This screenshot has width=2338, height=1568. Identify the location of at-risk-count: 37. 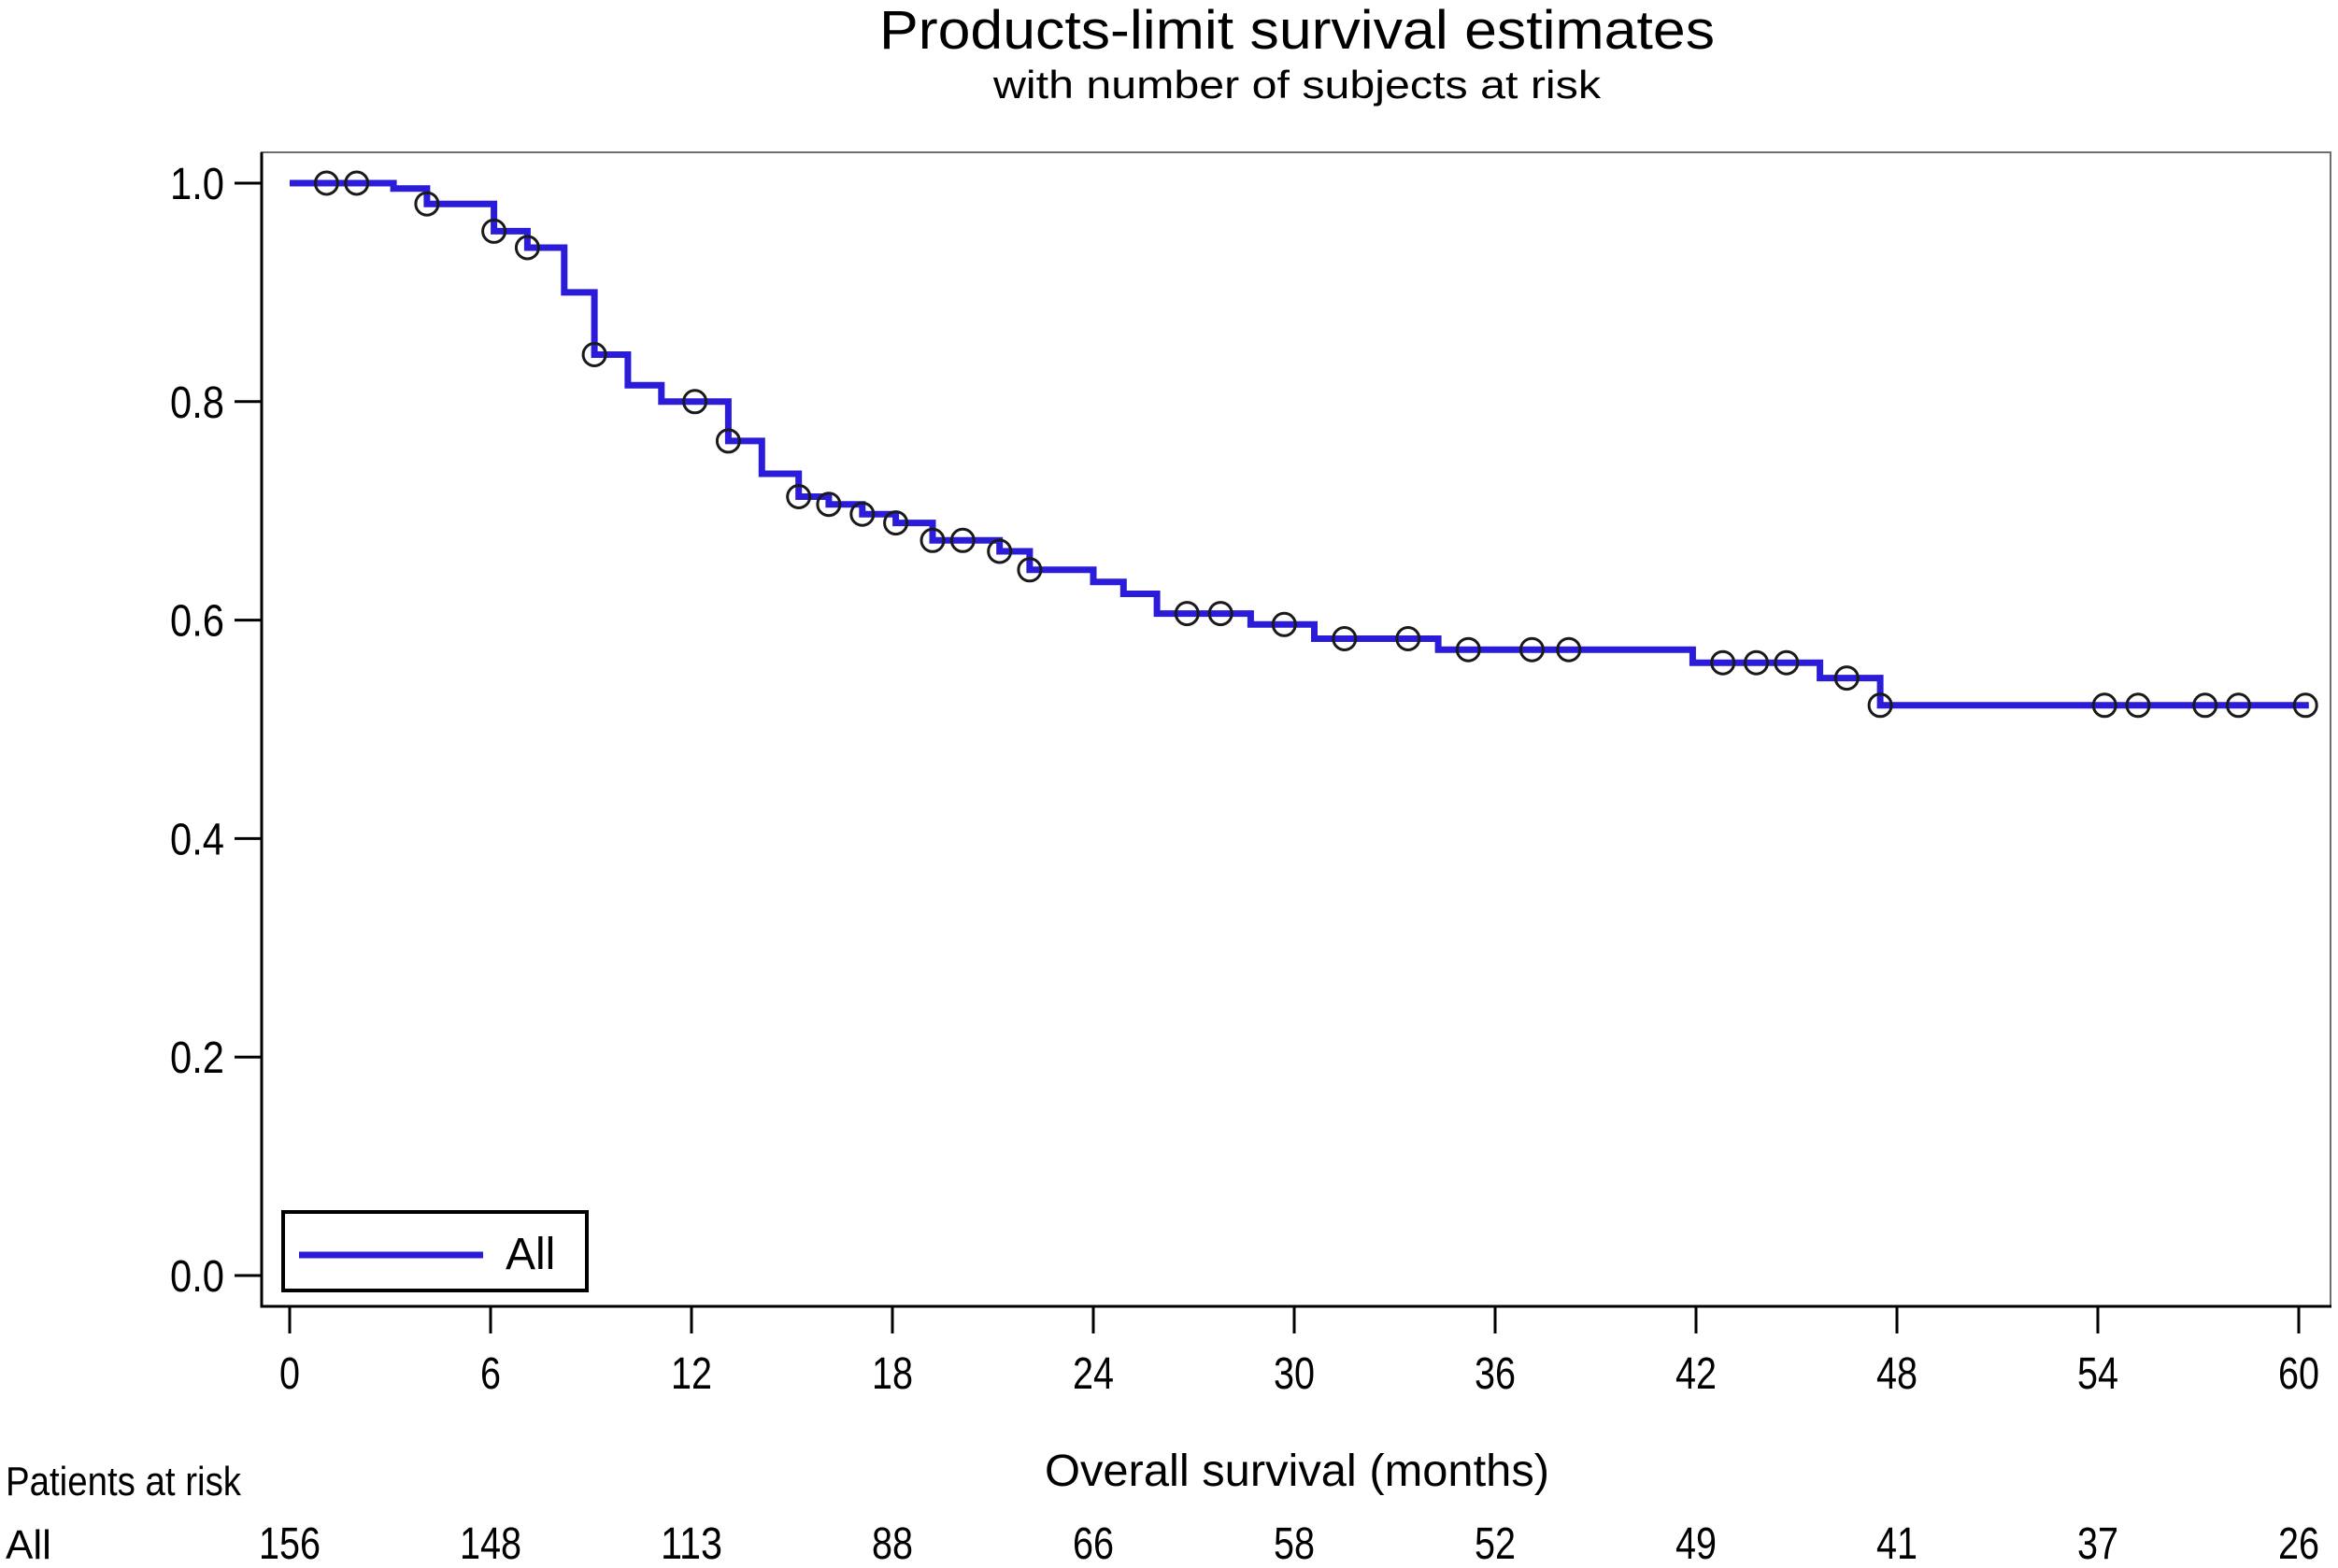
(2097, 1541).